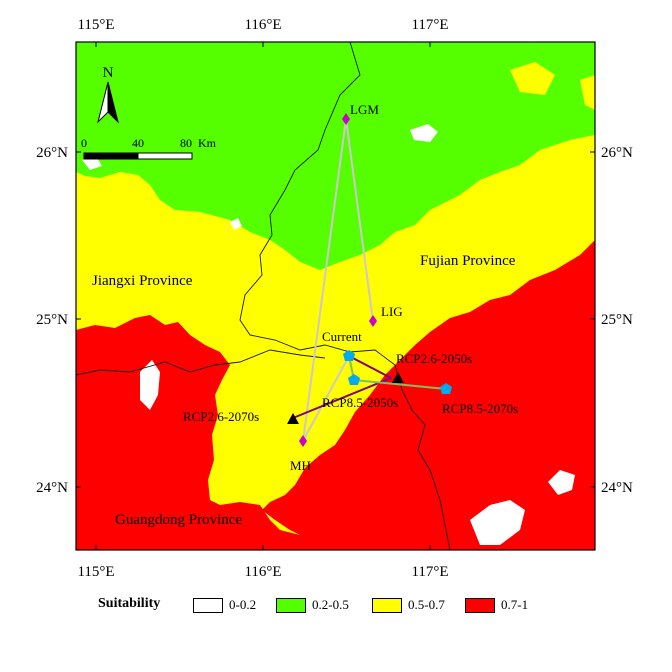  I want to click on y-tick-right: 26°N, so click(617, 153).